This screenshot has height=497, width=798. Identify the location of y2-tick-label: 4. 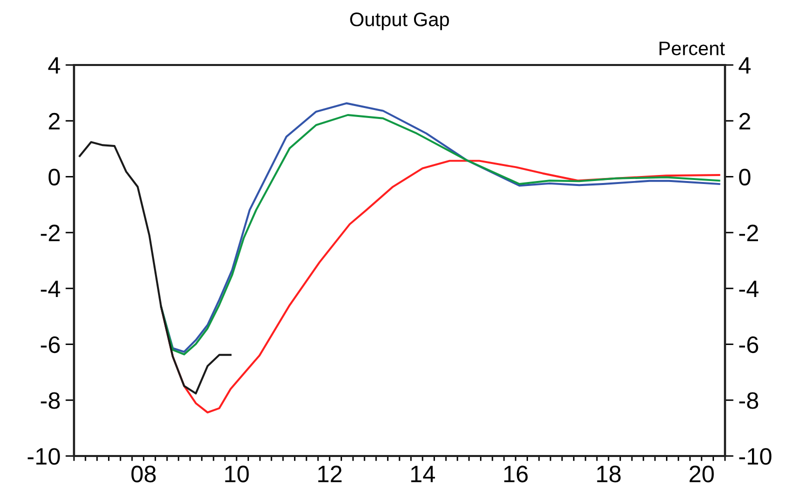
(744, 65).